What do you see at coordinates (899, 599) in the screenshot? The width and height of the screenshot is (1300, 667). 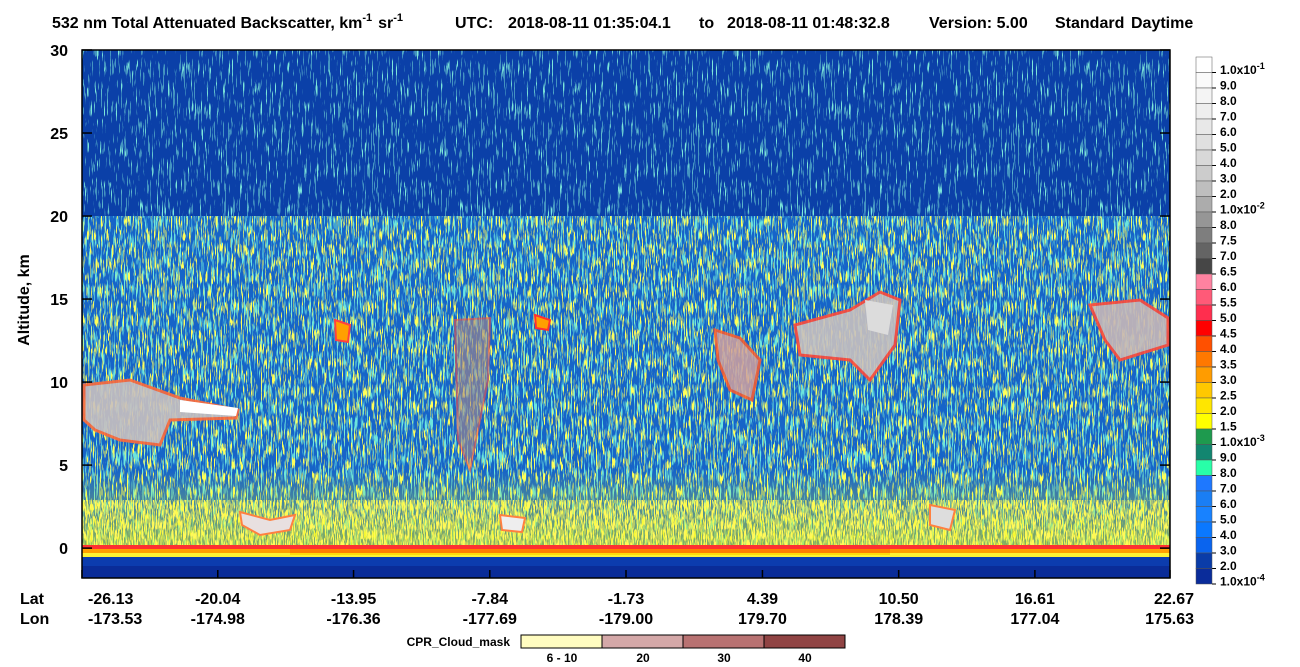 I see `lat-tick-label: 10.50` at bounding box center [899, 599].